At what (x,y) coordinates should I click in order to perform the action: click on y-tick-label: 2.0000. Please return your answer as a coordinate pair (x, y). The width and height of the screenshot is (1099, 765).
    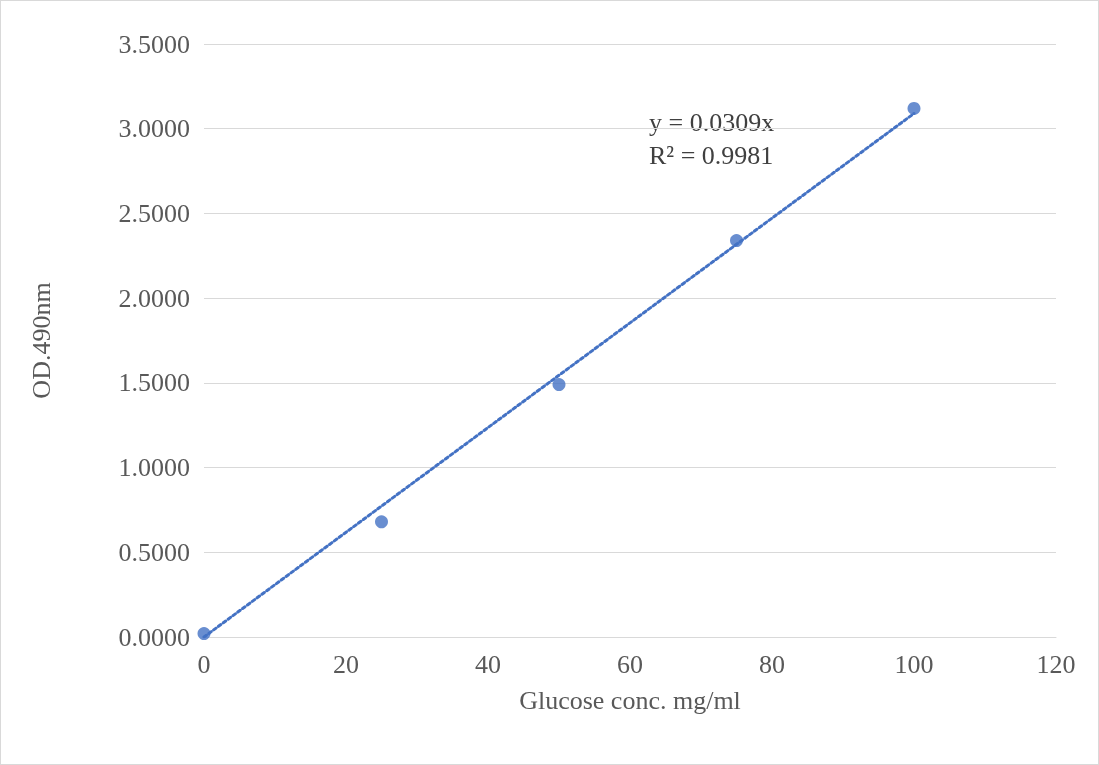
    Looking at the image, I should click on (154, 298).